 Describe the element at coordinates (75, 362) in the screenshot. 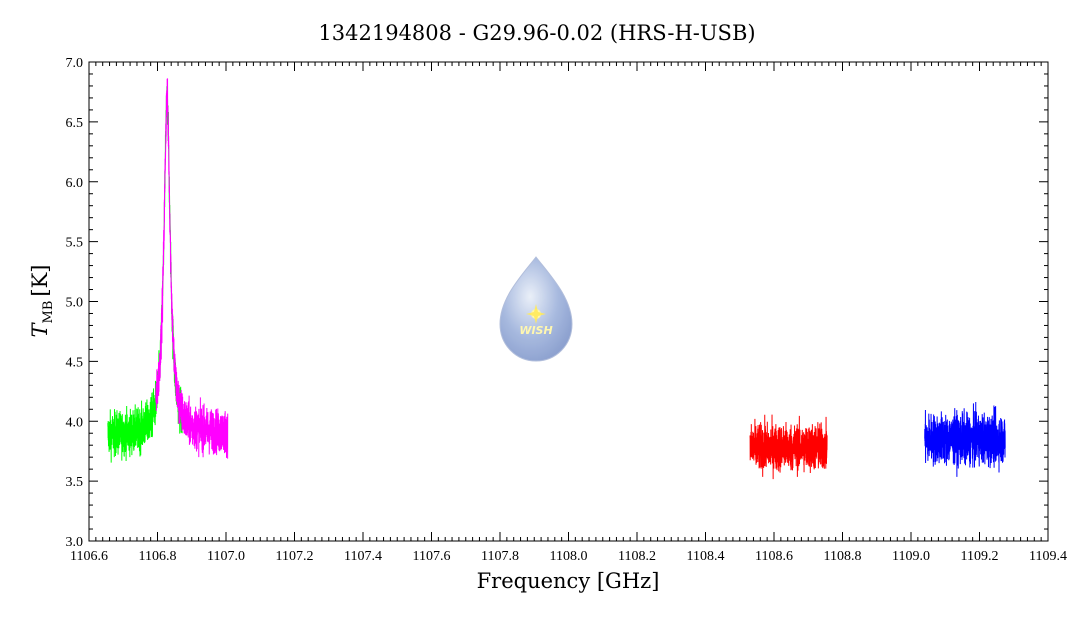

I see `y-tick-label: 4.5` at that location.